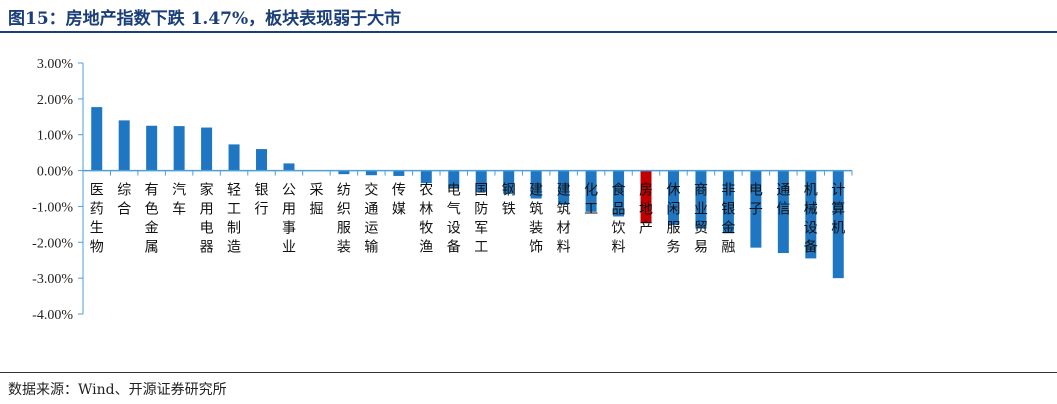  What do you see at coordinates (316, 200) in the screenshot?
I see `category-label: 采掘` at bounding box center [316, 200].